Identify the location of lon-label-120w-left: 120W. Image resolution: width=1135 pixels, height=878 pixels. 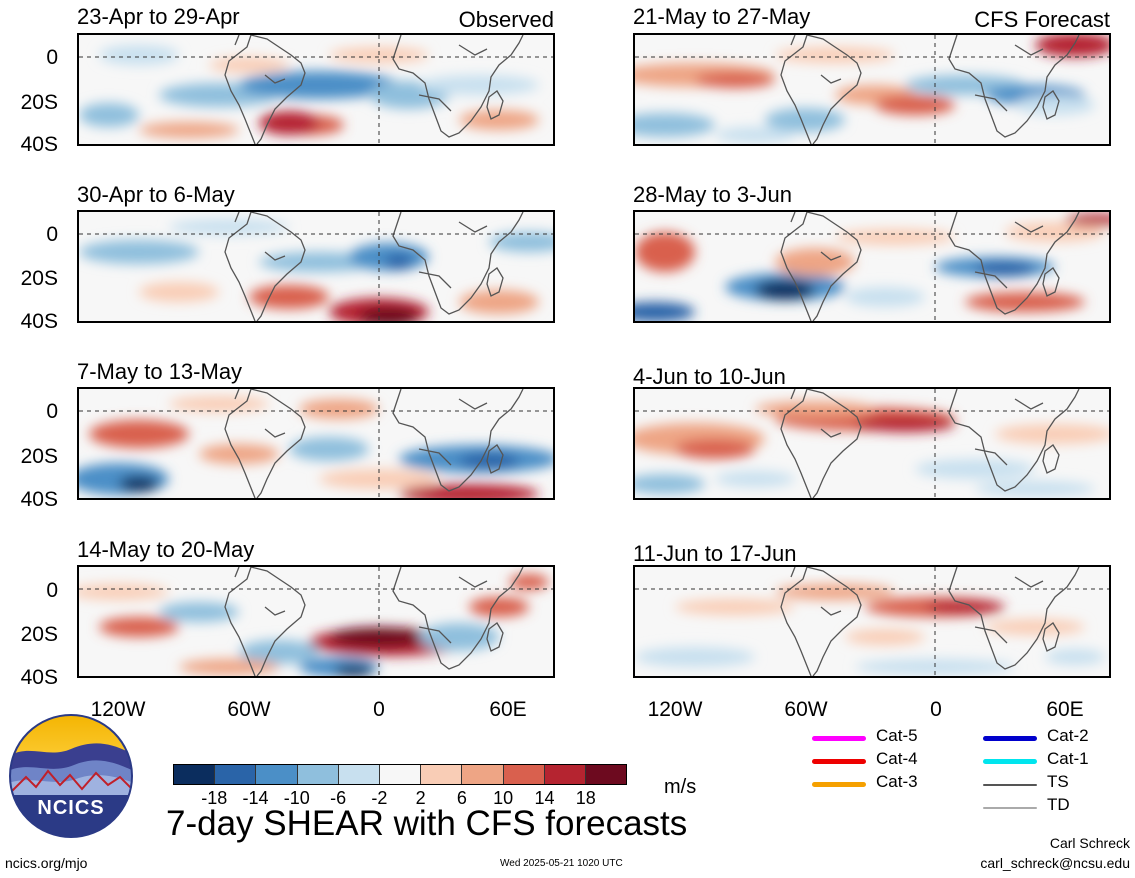
(118, 709).